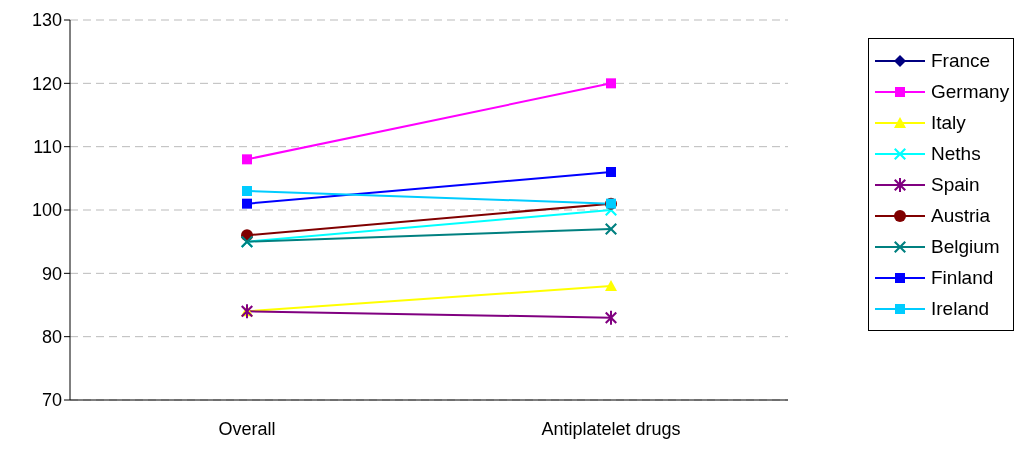 This screenshot has height=458, width=1036. I want to click on y-tick-label: 120, so click(46, 83).